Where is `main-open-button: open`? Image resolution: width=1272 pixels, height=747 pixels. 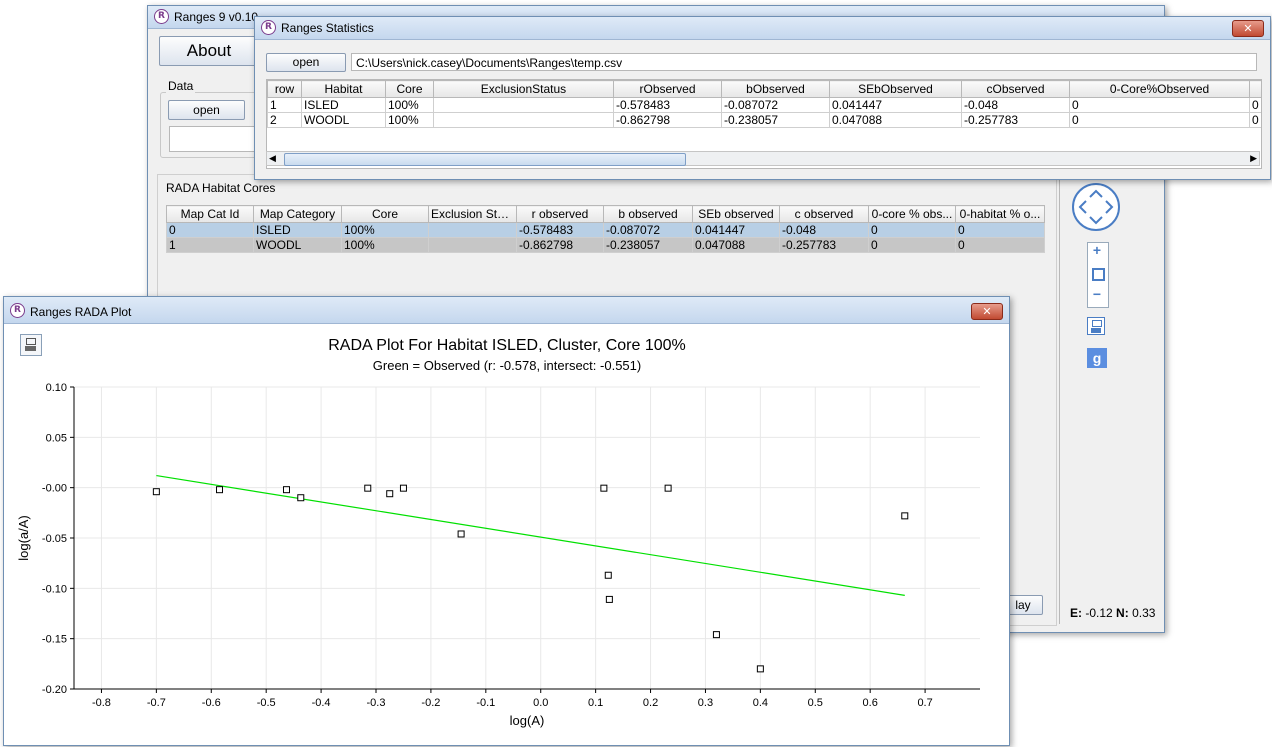 main-open-button: open is located at coordinates (206, 110).